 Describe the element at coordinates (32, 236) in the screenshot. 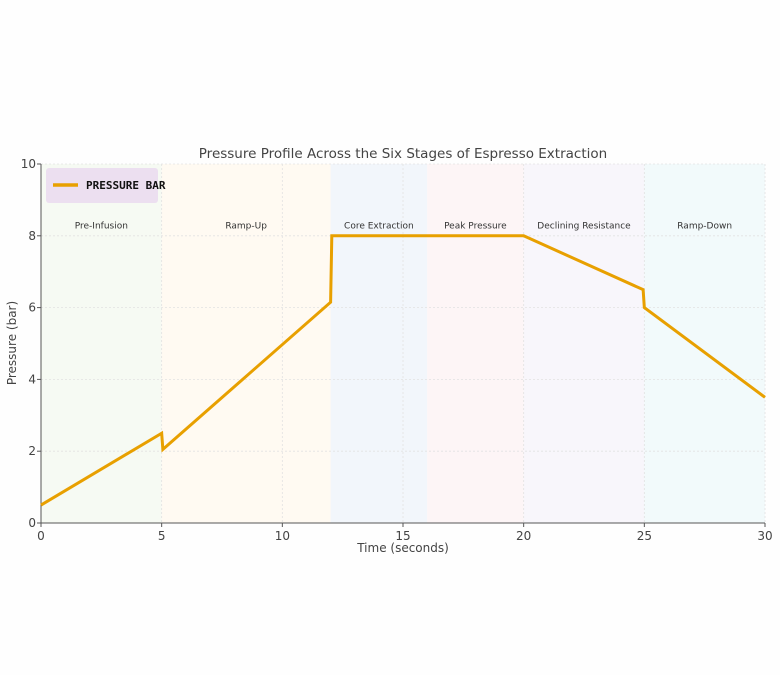

I see `y-tick-label: 8` at that location.